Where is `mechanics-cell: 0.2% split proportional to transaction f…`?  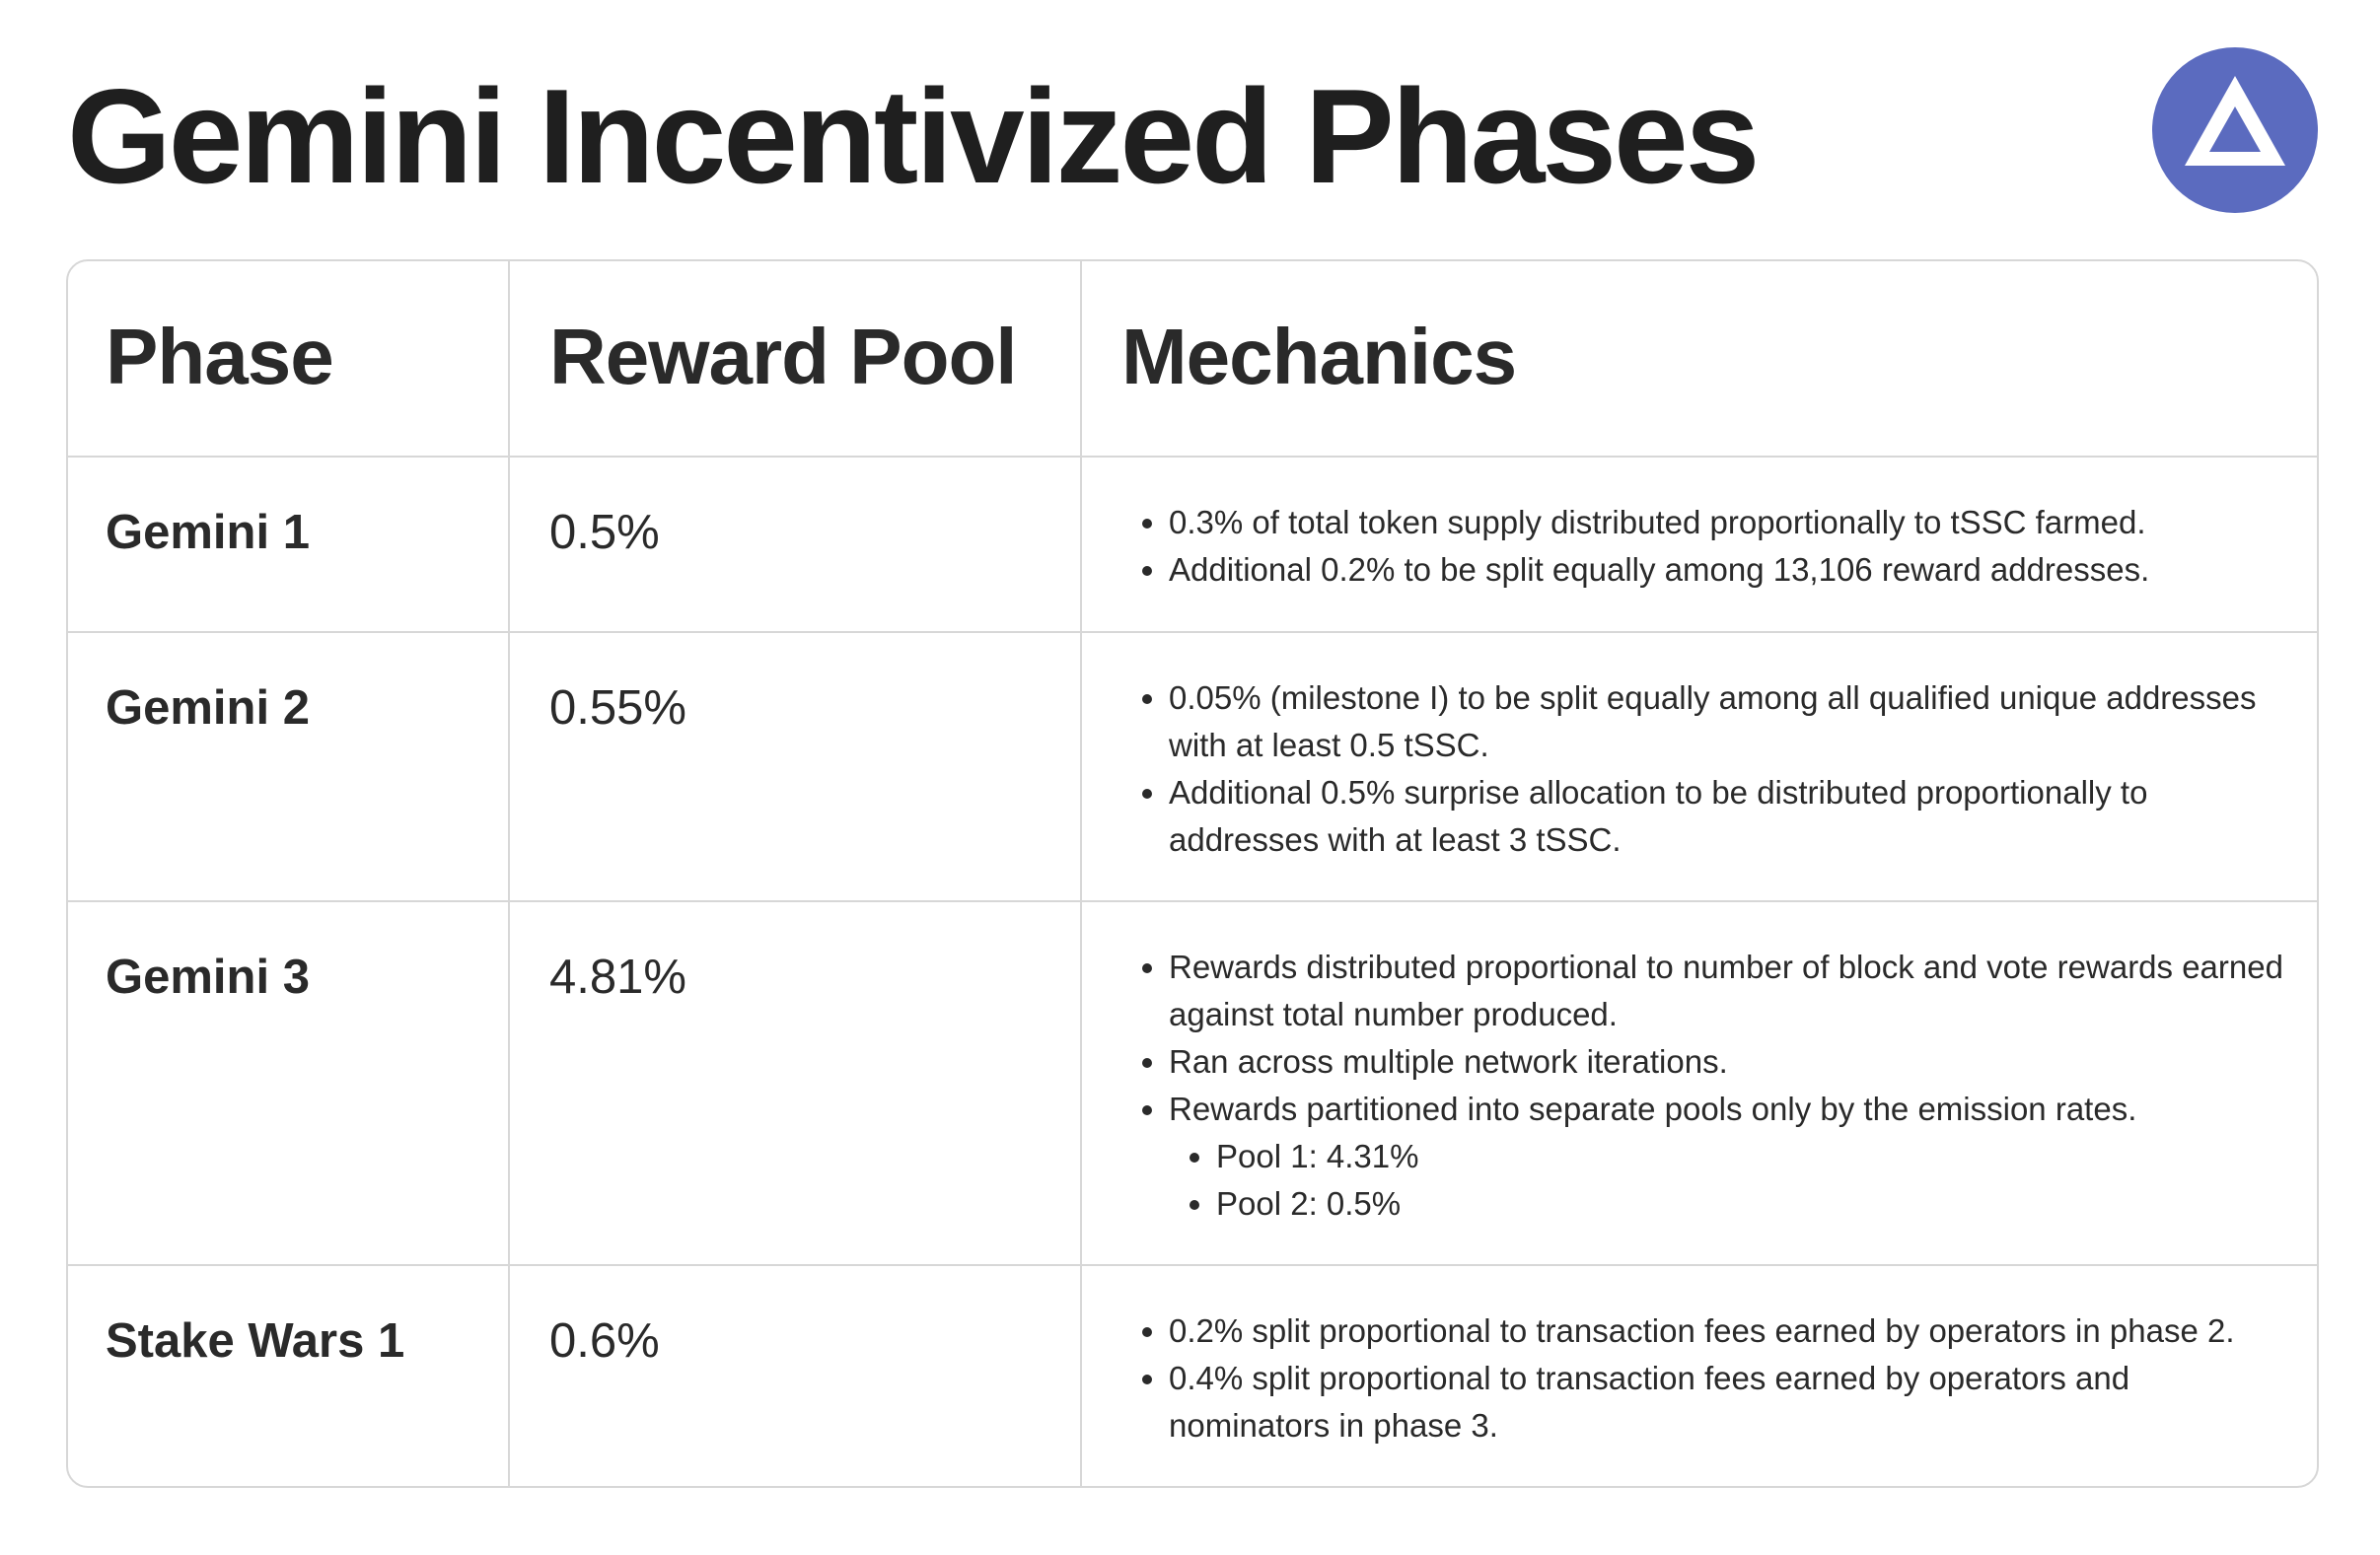
mechanics-cell: 0.2% split proportional to transaction f… is located at coordinates (1699, 1375).